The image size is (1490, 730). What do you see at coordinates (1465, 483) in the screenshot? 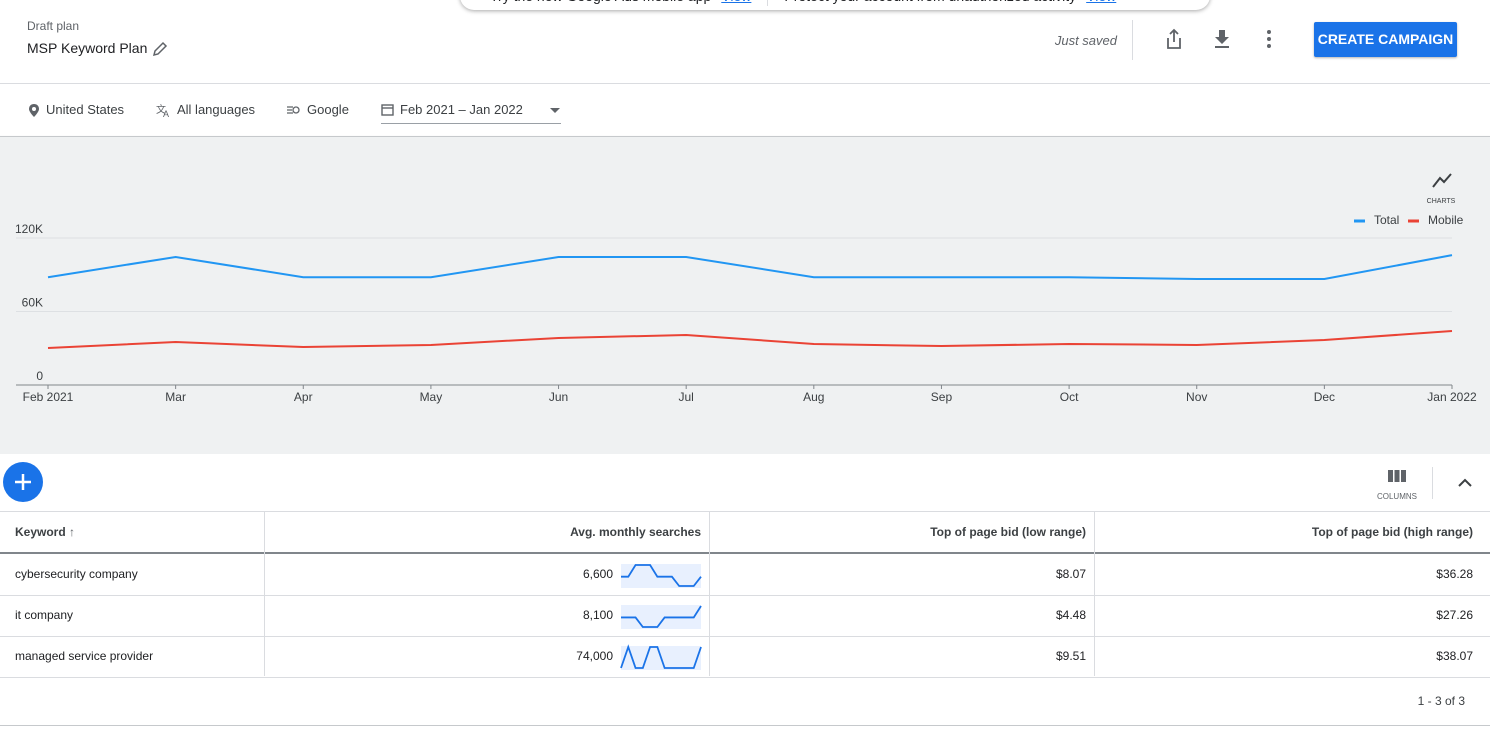
I see `collapse-icon` at bounding box center [1465, 483].